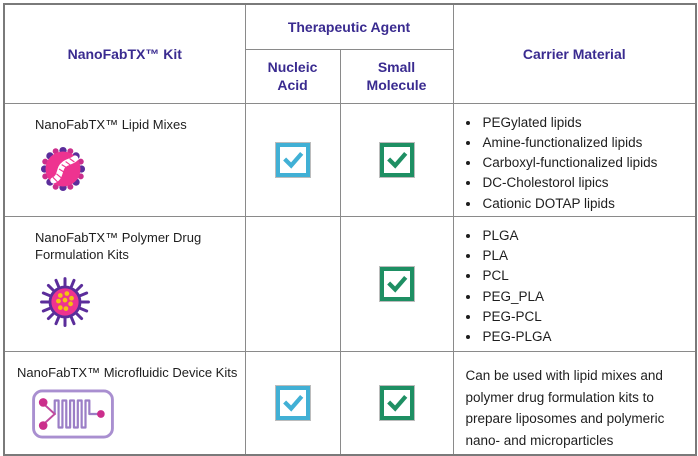 Image resolution: width=698 pixels, height=456 pixels. I want to click on carrier-material-item: Carboxyl-functionalized lipids, so click(586, 163).